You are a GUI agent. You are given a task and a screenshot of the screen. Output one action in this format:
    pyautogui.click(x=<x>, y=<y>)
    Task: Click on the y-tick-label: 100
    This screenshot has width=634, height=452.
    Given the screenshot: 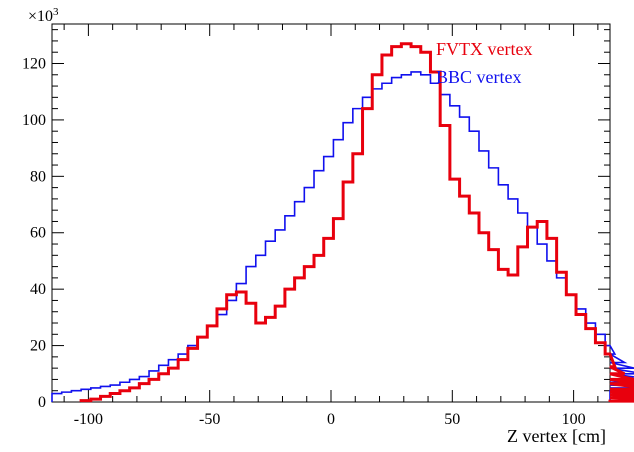 What is the action you would take?
    pyautogui.click(x=34, y=120)
    